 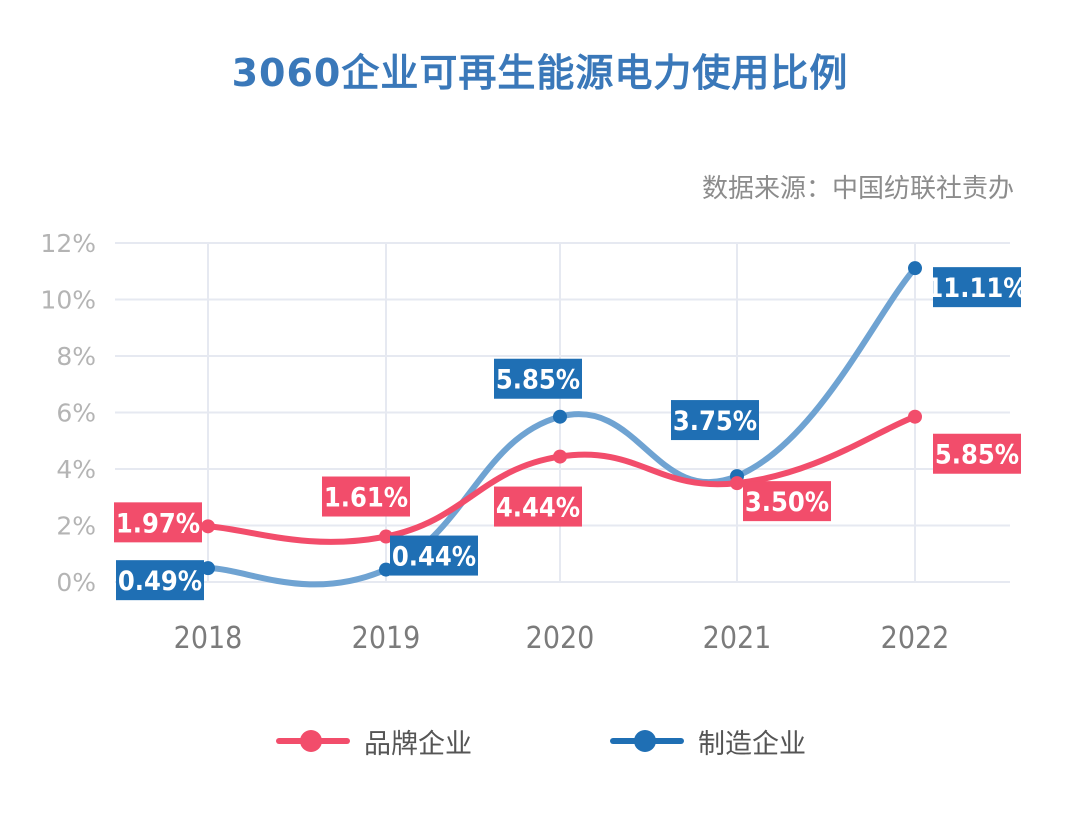 I want to click on y-tick-label: 10%, so click(x=68, y=300).